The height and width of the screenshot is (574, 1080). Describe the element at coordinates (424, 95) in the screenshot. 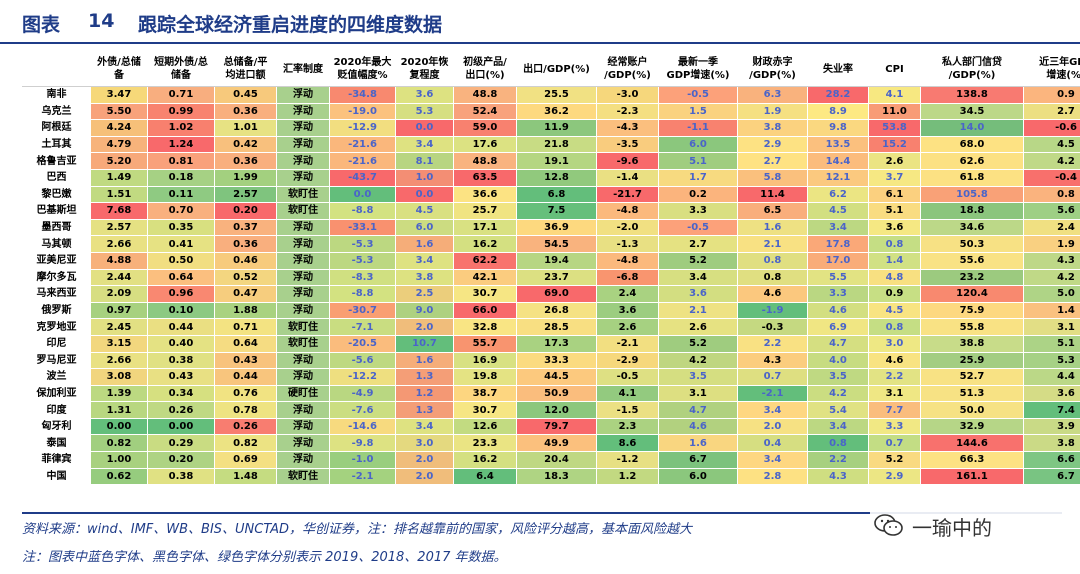

I see `data-cell: 3.6` at that location.